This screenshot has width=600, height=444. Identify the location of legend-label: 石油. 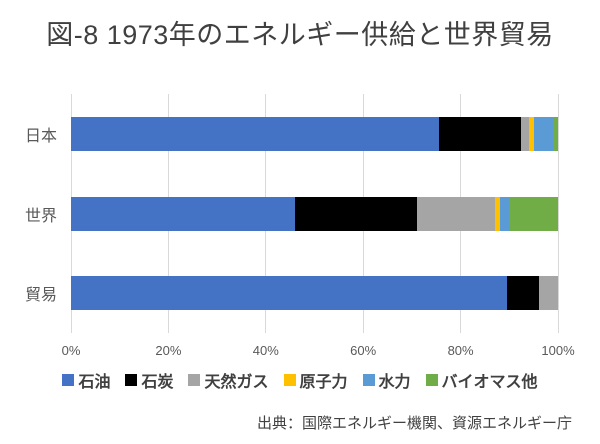
(94, 382).